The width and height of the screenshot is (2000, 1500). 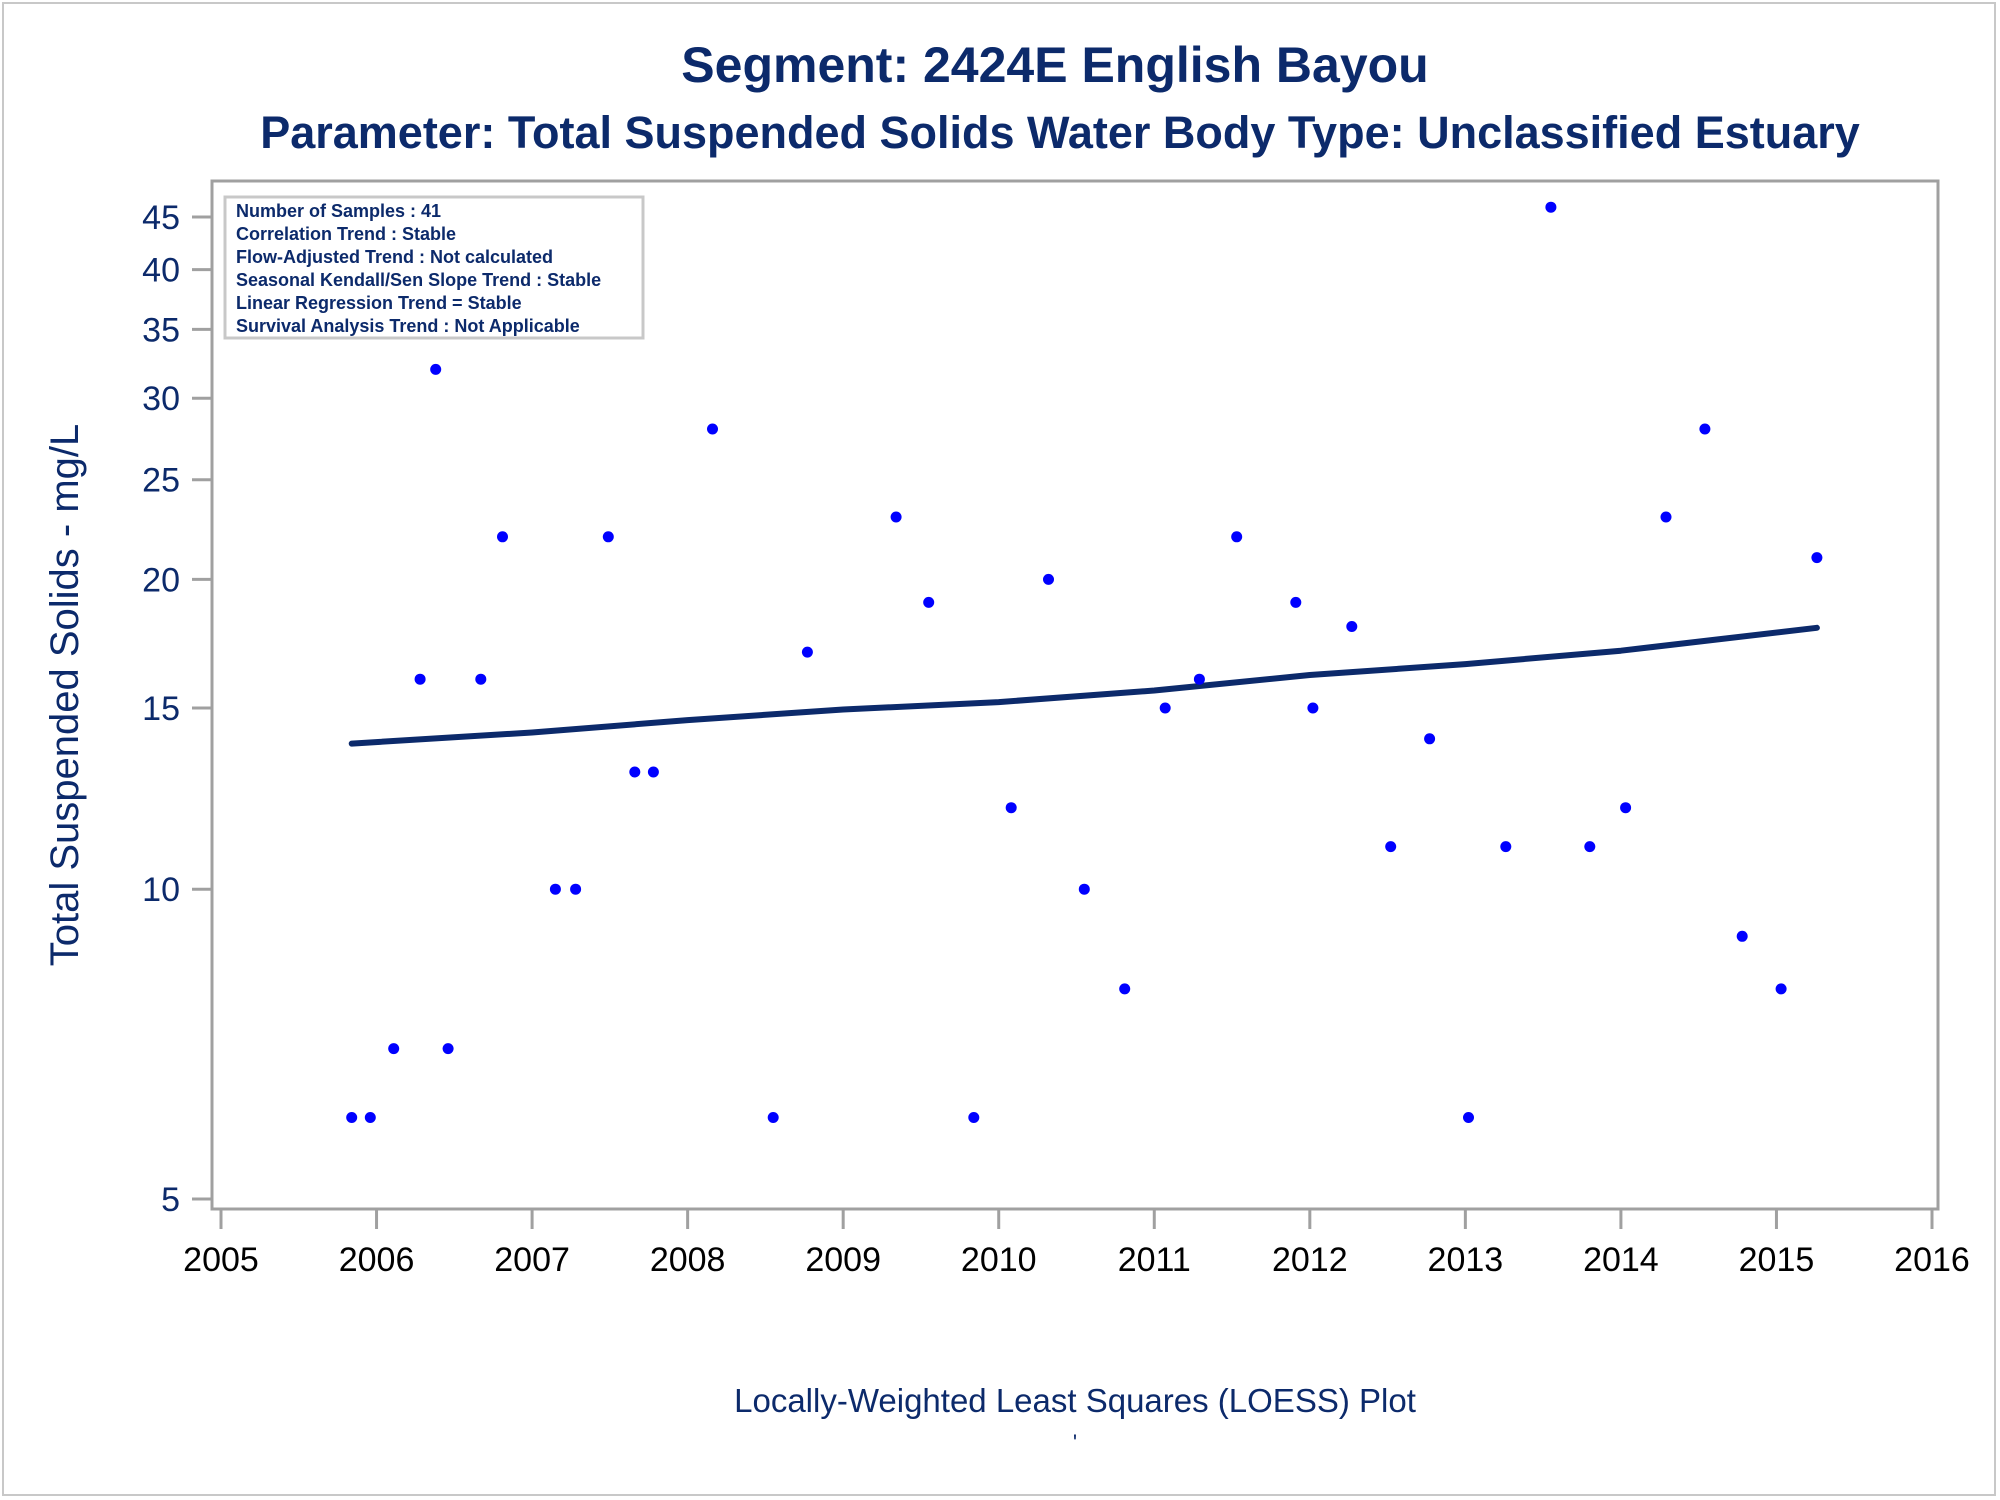 What do you see at coordinates (1466, 1260) in the screenshot?
I see `x-tick-label: 2013` at bounding box center [1466, 1260].